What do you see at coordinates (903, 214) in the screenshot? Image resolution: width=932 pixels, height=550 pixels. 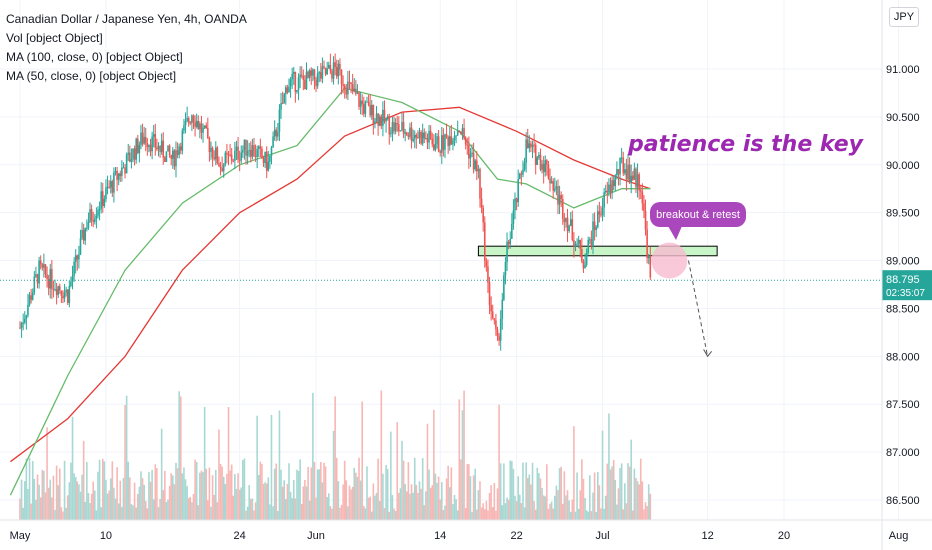 I see `y-tick-label: 89.500` at bounding box center [903, 214].